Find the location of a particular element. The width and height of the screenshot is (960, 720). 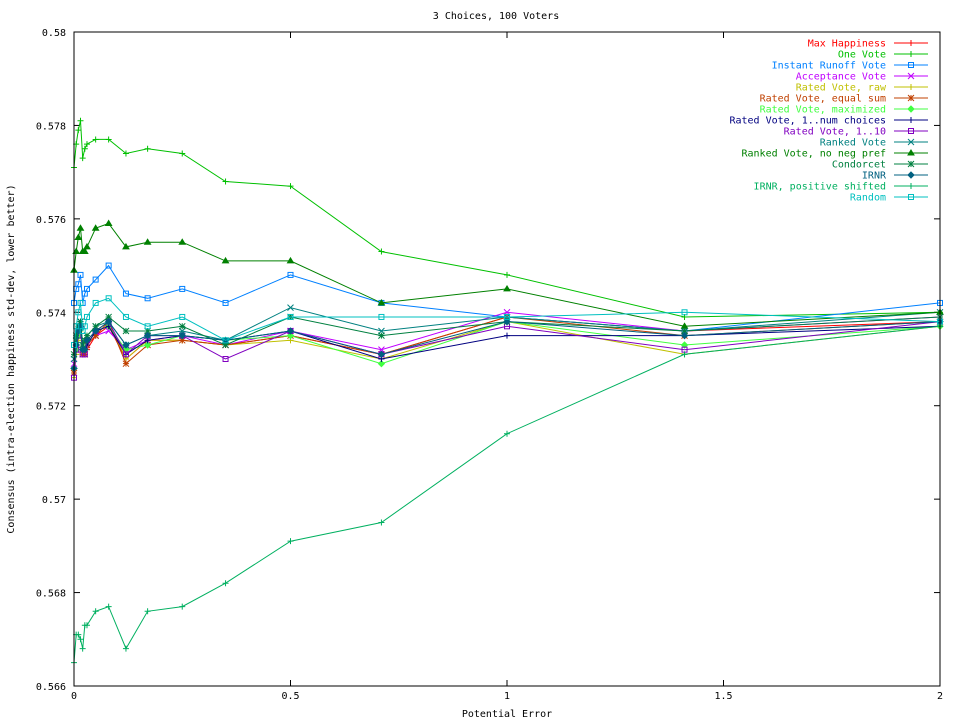

legend-label: IRNR, positive shifted is located at coordinates (820, 187).